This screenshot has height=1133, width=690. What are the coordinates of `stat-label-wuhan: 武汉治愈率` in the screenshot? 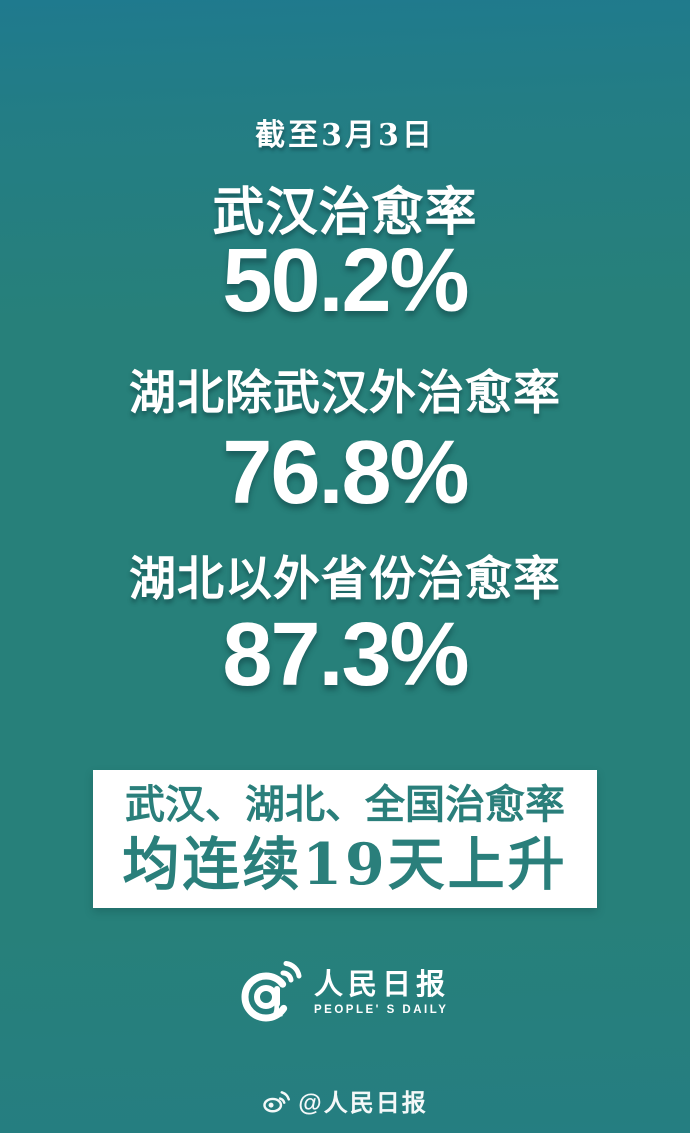 It's located at (345, 213).